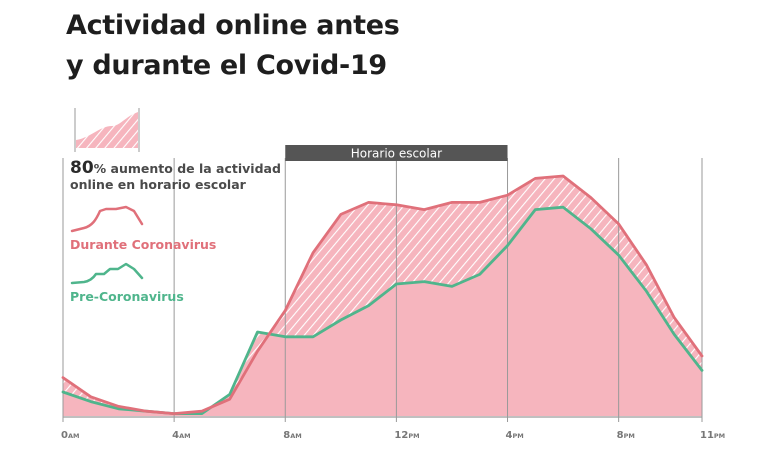 The image size is (770, 450). I want to click on x-tick-label-6: 11PM, so click(712, 435).